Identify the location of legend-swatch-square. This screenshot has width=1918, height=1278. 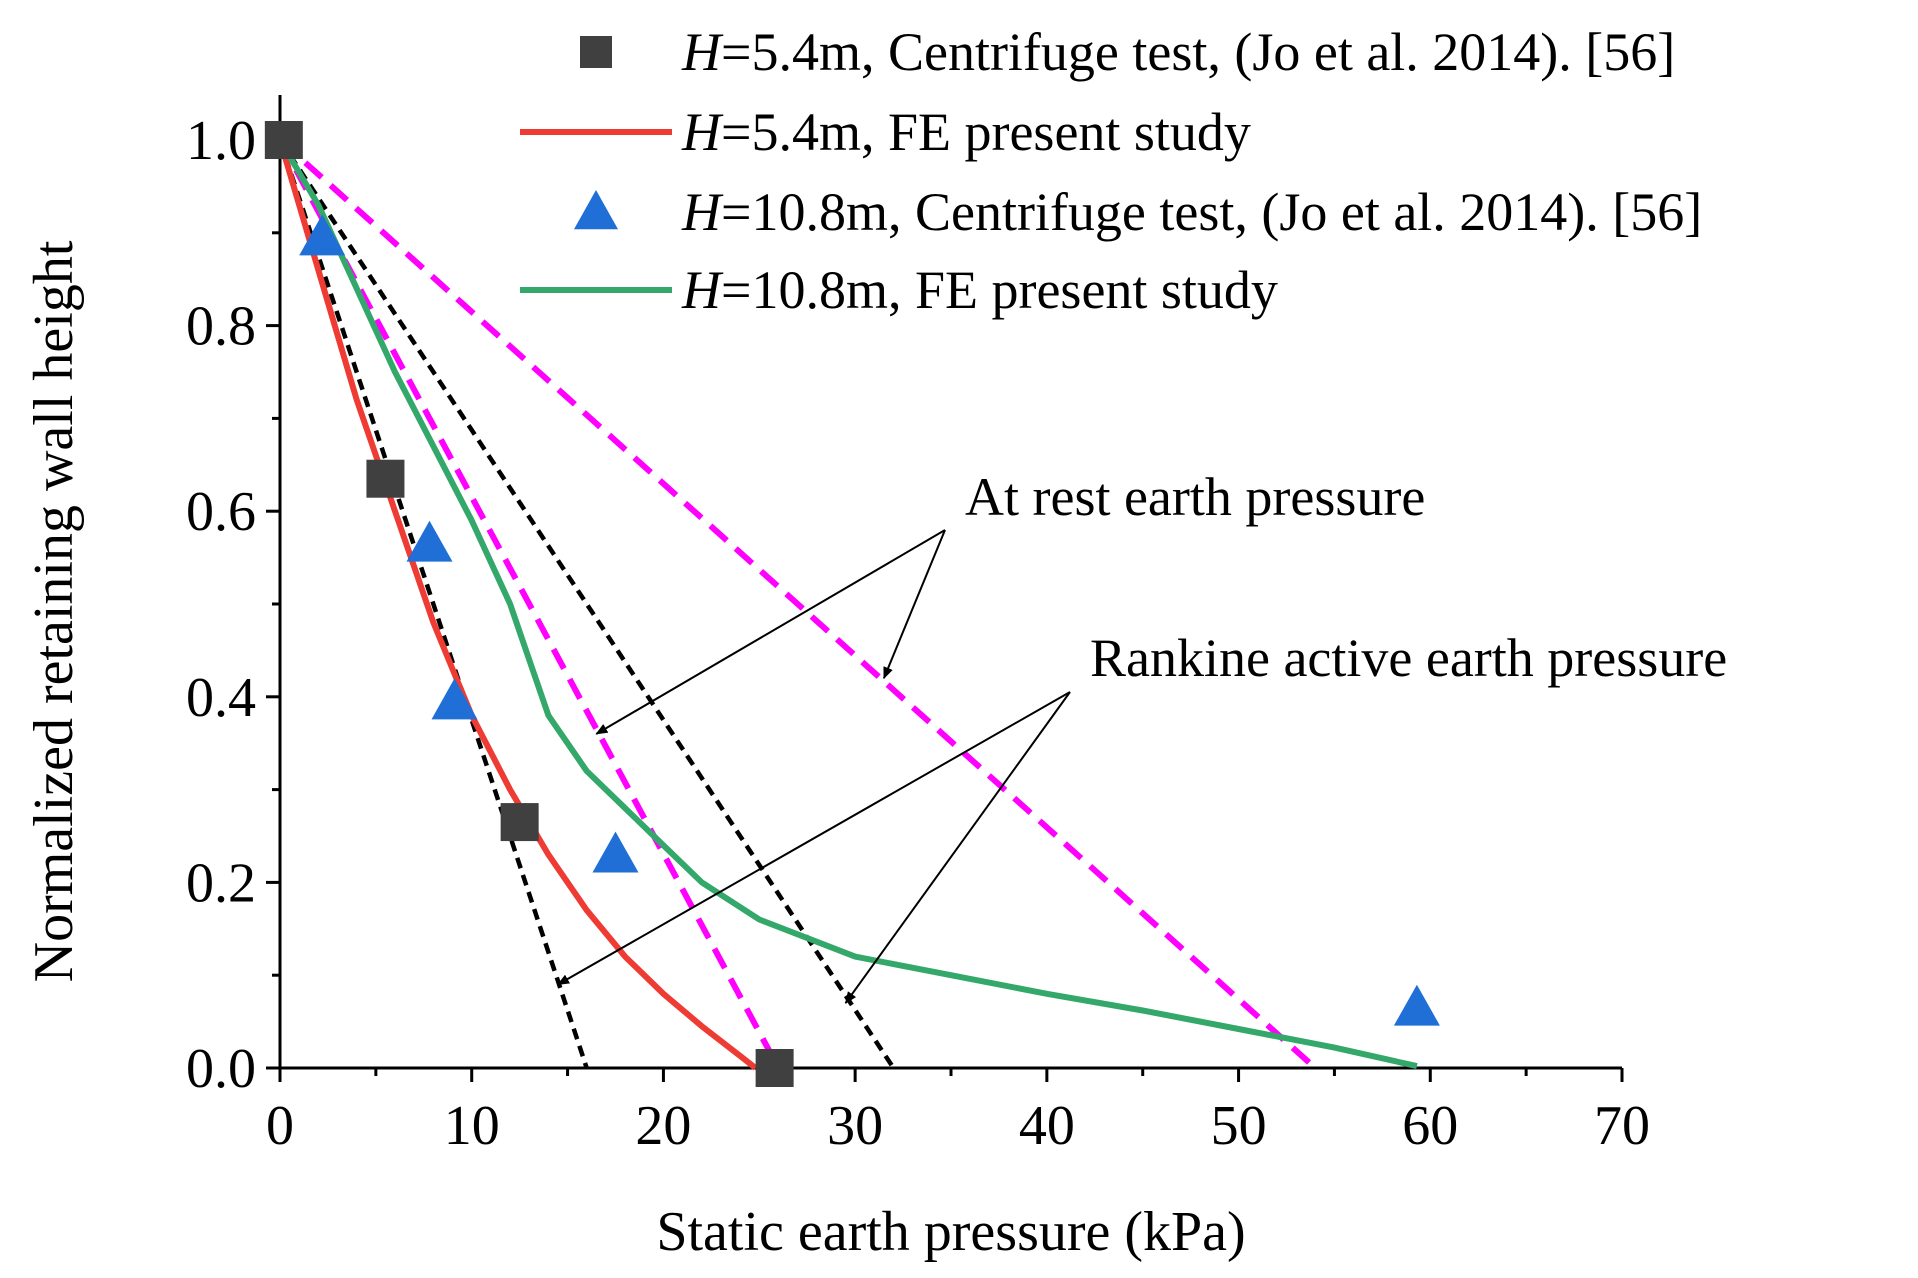
(596, 52).